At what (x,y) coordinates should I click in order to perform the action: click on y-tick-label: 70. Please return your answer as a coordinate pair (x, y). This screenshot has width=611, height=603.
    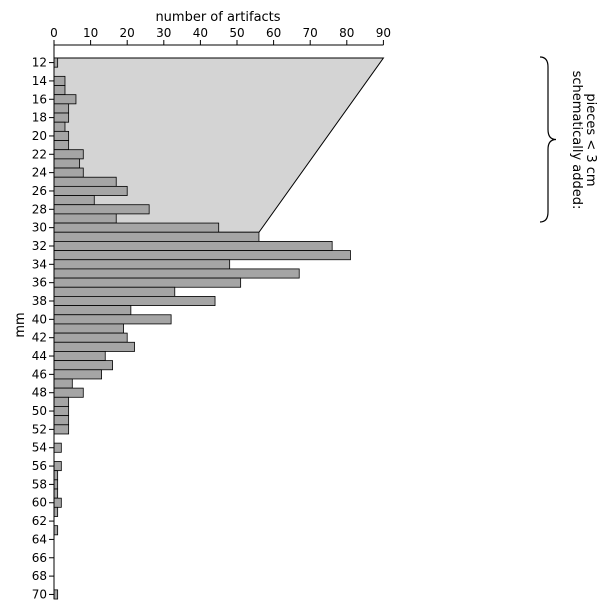
    Looking at the image, I should click on (39, 594).